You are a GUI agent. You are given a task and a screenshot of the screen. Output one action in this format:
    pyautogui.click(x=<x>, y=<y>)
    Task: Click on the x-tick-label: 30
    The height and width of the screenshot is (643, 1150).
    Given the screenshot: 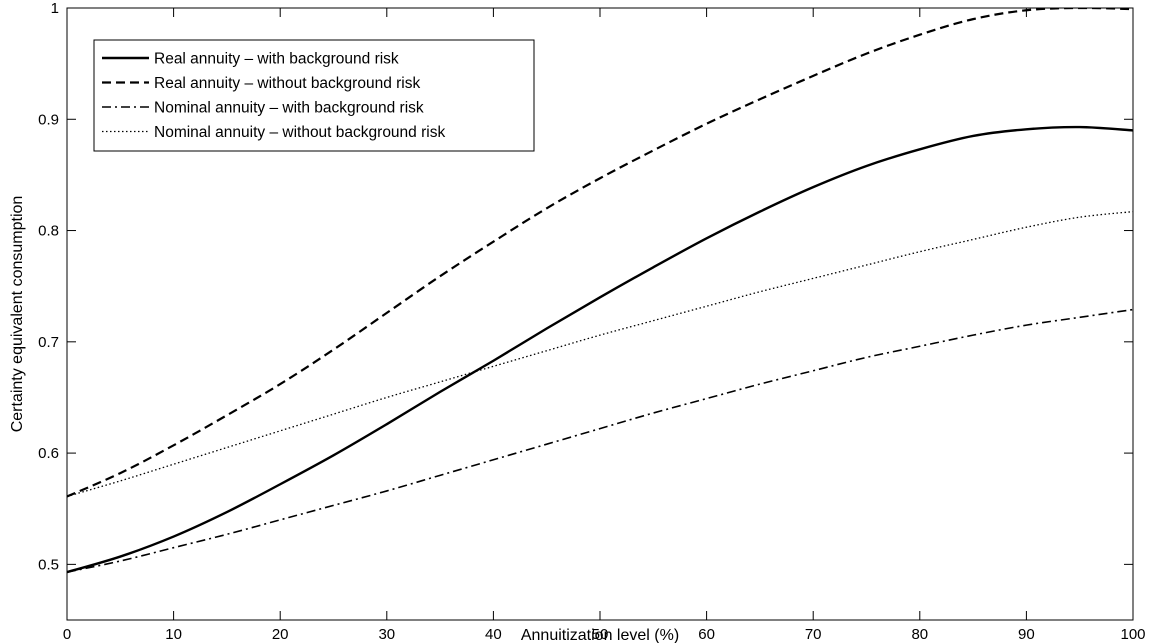 What is the action you would take?
    pyautogui.click(x=386, y=634)
    